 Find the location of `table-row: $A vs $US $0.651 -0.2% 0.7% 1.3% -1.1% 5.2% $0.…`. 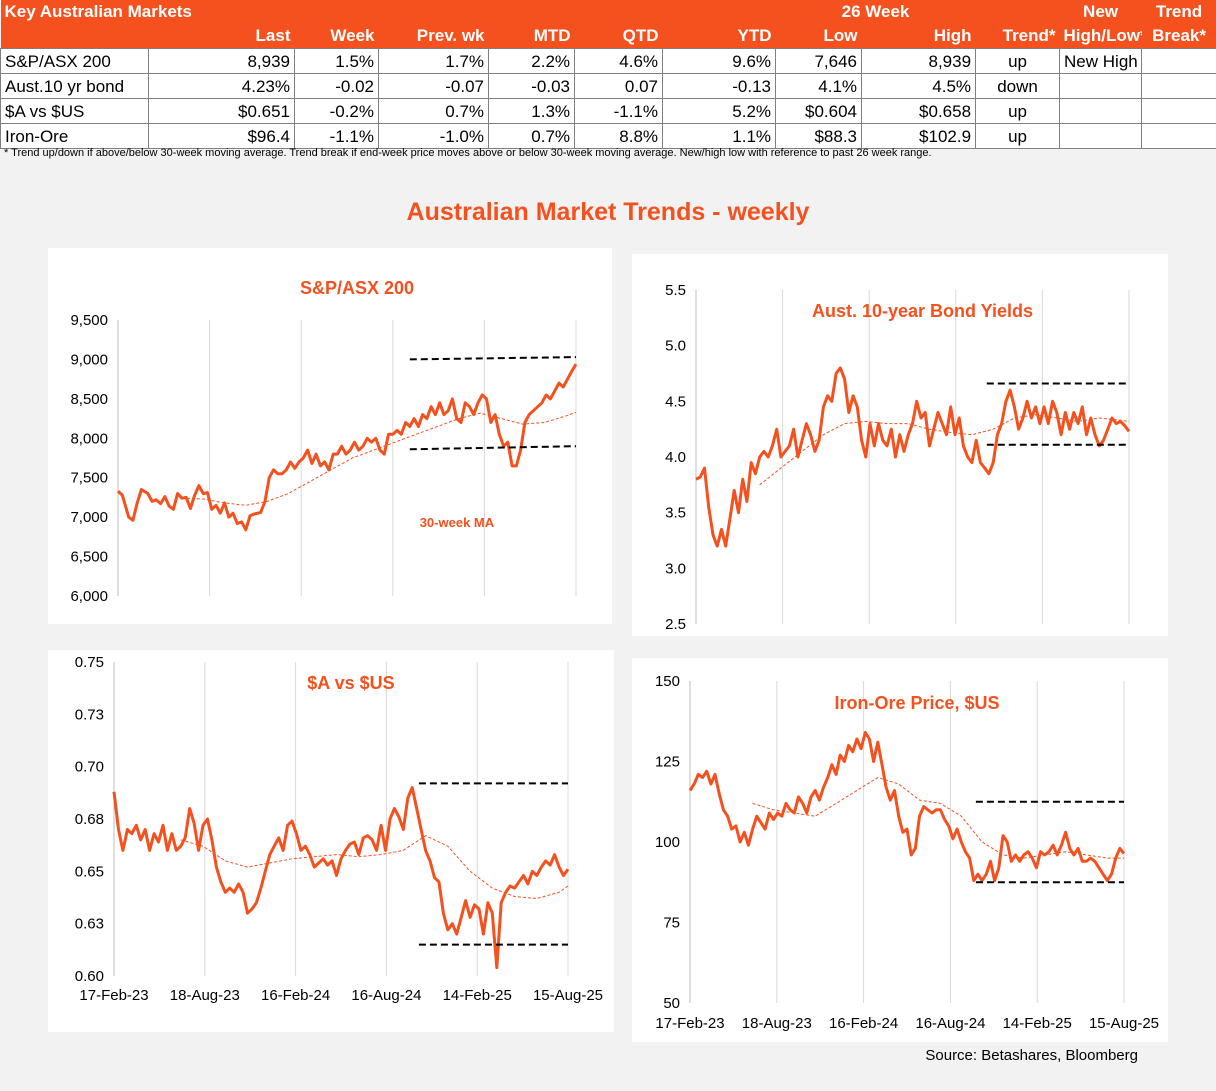

table-row: $A vs $US $0.651 -0.2% 0.7% 1.3% -1.1% 5.2% $0.… is located at coordinates (608, 111).